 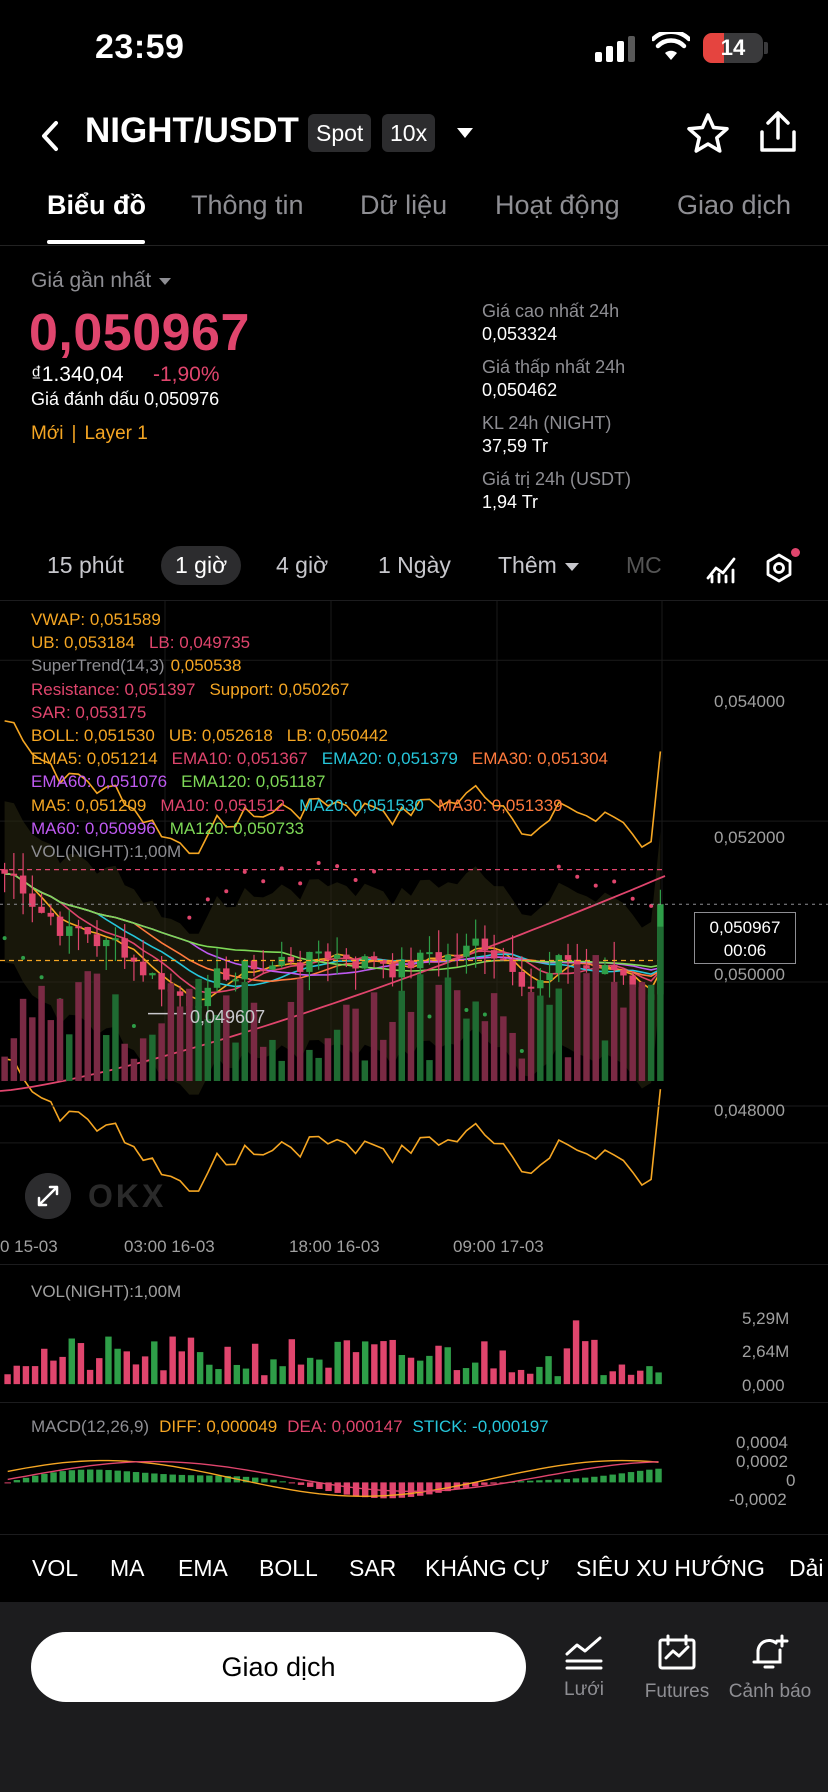 What do you see at coordinates (125, 399) in the screenshot?
I see `mark-price: Giá đánh dấu 0,050976` at bounding box center [125, 399].